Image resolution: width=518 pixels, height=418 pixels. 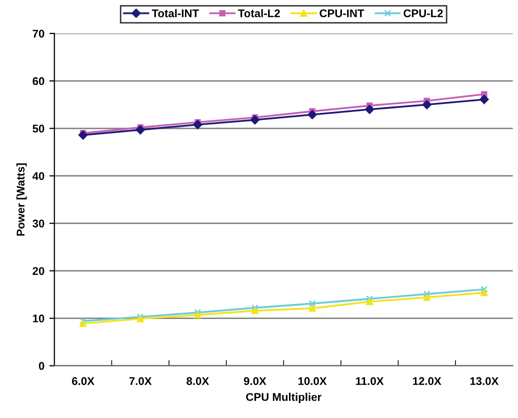 What do you see at coordinates (342, 13) in the screenshot?
I see `legend-label: CPU-INT` at bounding box center [342, 13].